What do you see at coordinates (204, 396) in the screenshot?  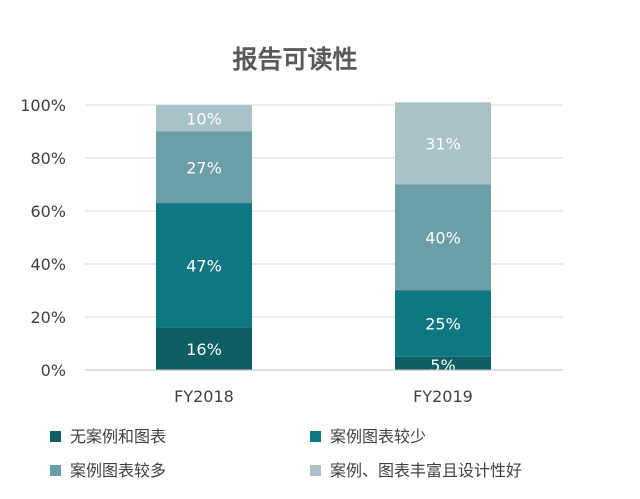 I see `x-category-label: FY2018` at bounding box center [204, 396].